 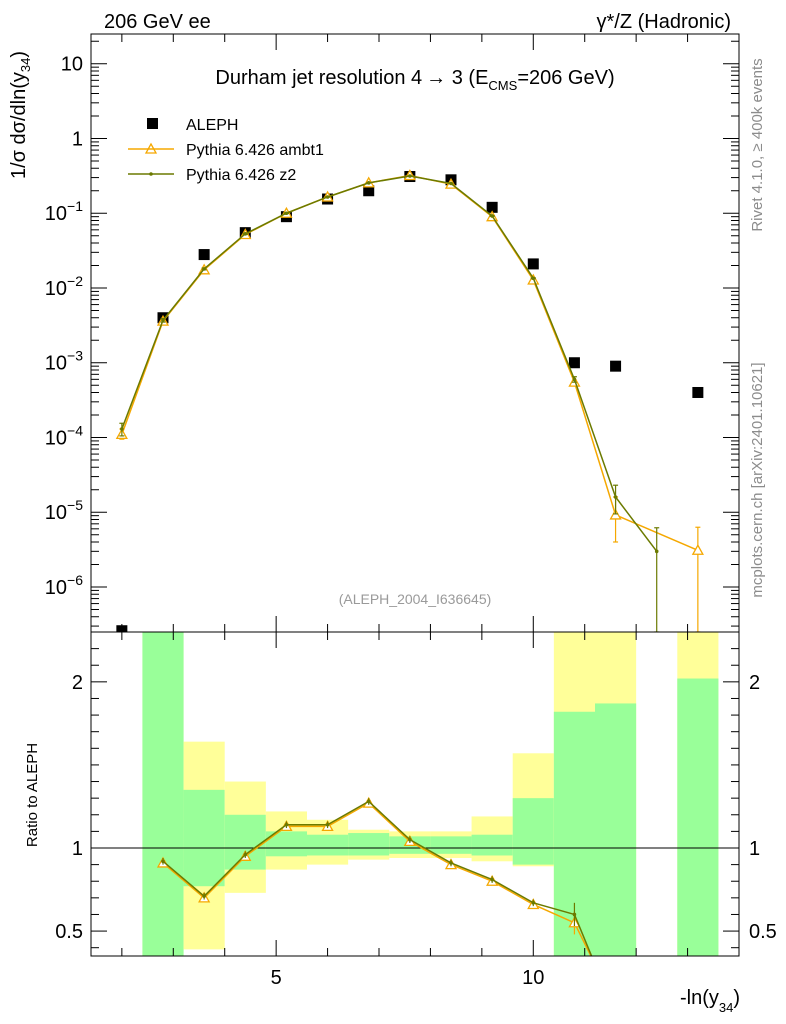 I want to click on ratio-ambt1-line, so click(x=377, y=879).